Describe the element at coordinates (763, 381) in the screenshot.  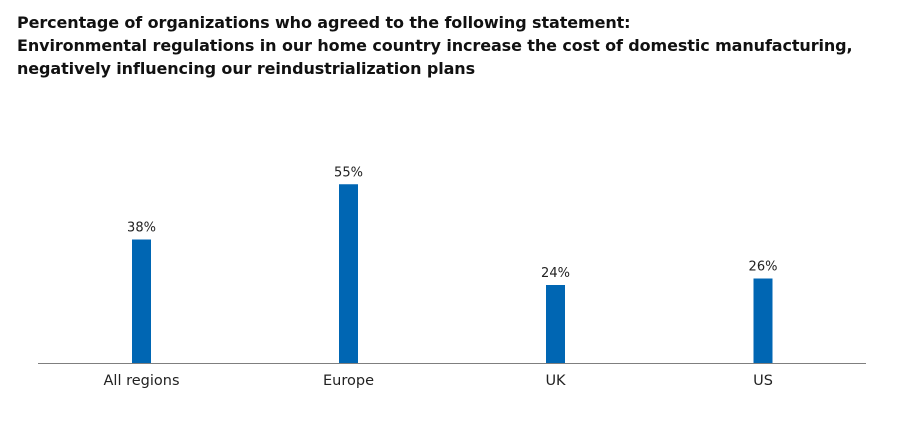
I see `x-tick-label: US` at that location.